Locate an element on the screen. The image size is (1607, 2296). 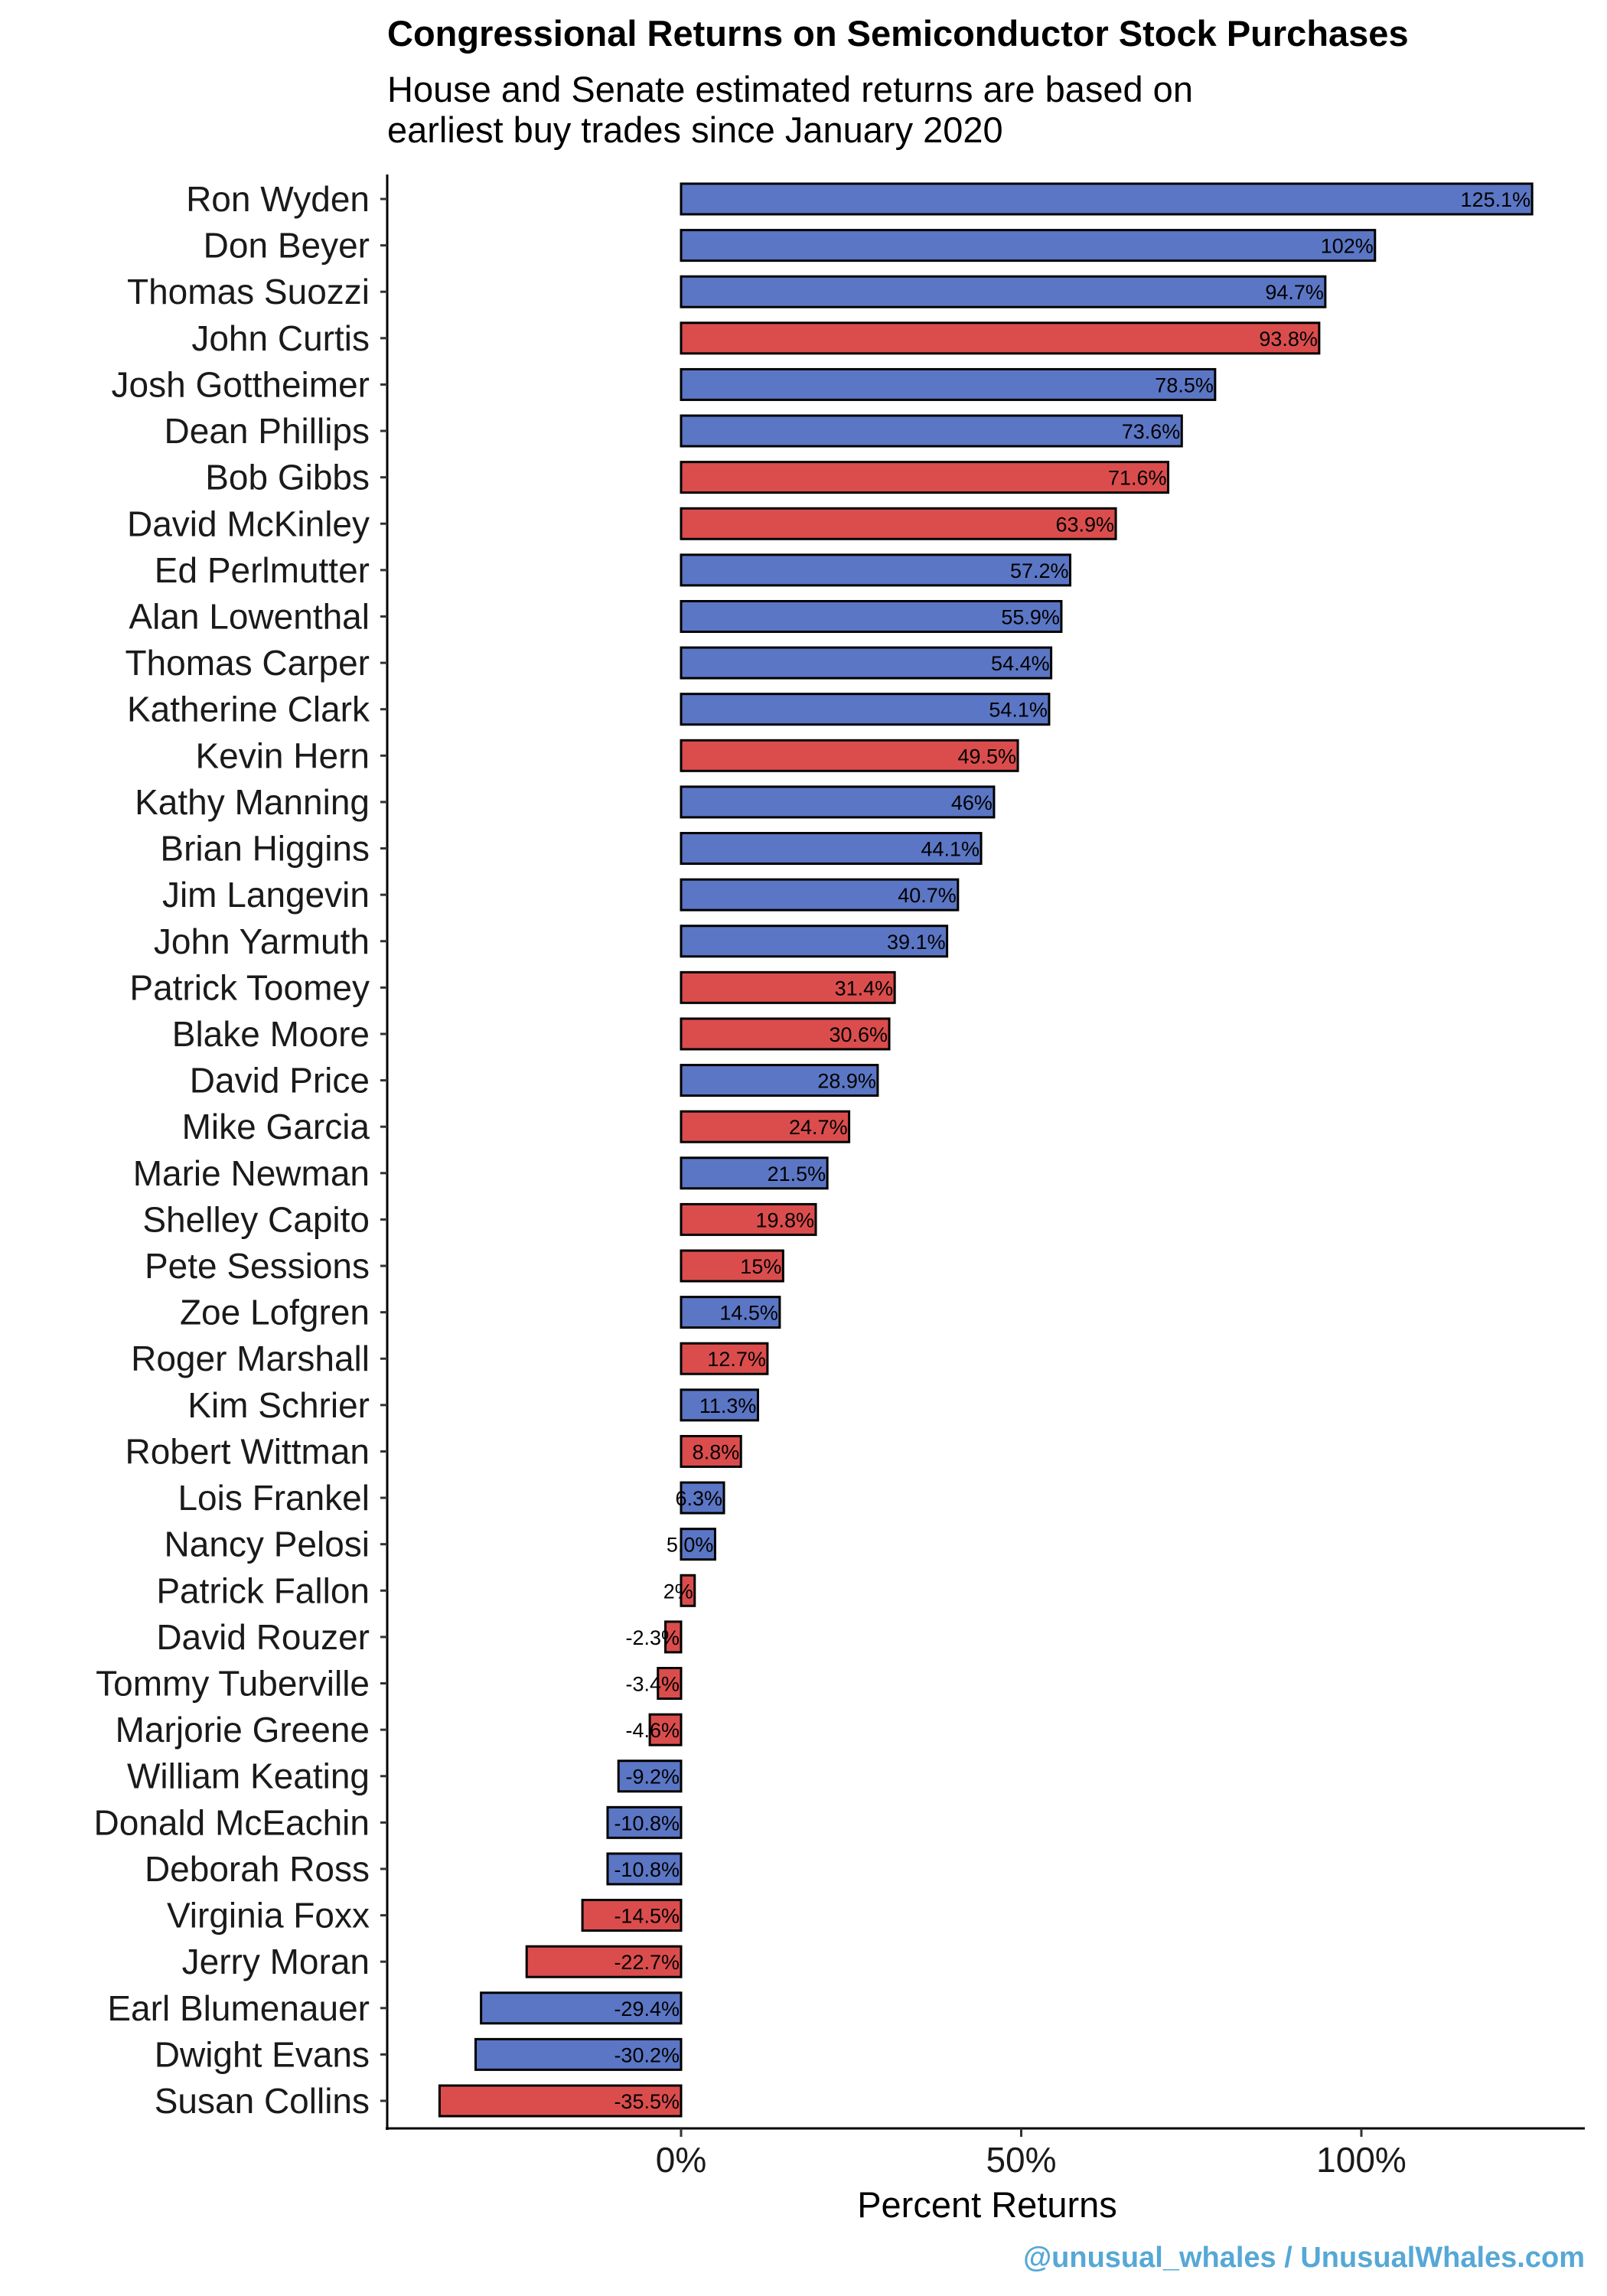
bar-value-label: 31.4% is located at coordinates (864, 988).